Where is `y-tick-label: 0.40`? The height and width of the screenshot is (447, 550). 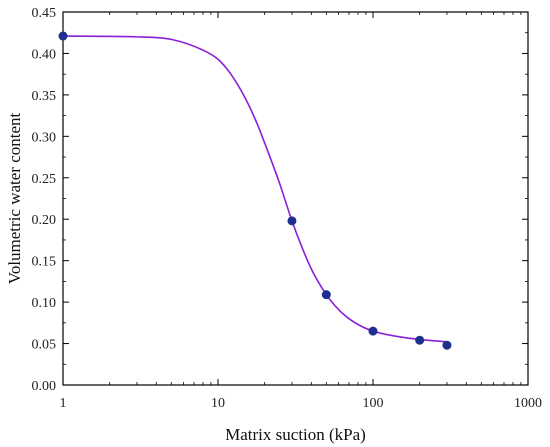
y-tick-label: 0.40 is located at coordinates (44, 54).